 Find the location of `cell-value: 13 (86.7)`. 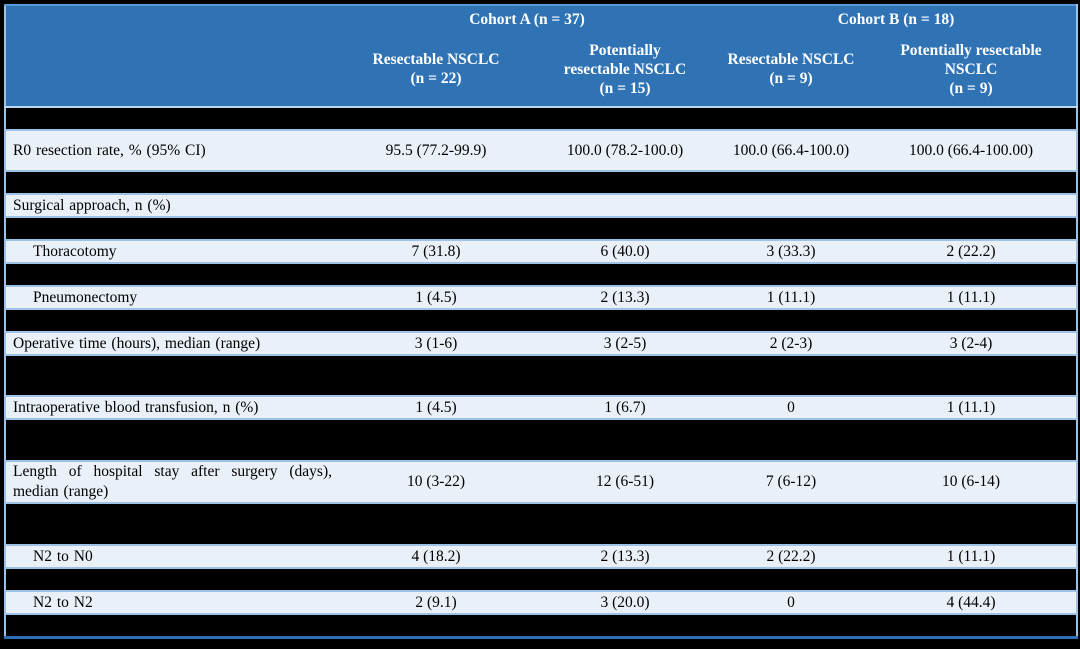

cell-value: 13 (86.7) is located at coordinates (625, 320).